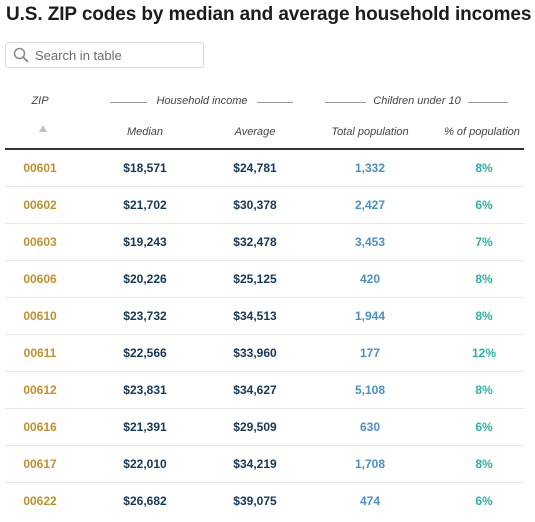  What do you see at coordinates (484, 353) in the screenshot?
I see `percent-population-cell: 12%` at bounding box center [484, 353].